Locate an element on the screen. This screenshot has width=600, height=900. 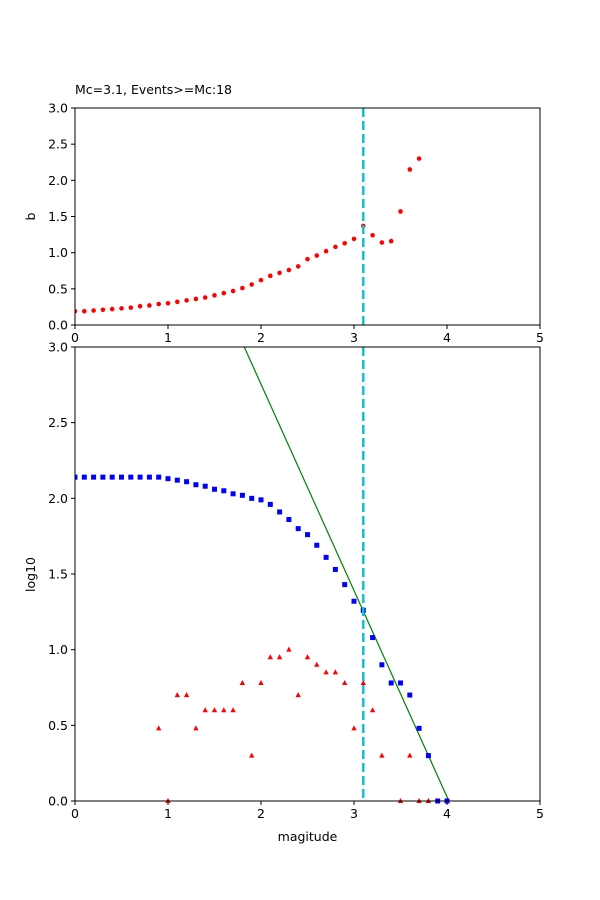
y-tick-label: 2.5 is located at coordinates (58, 422).